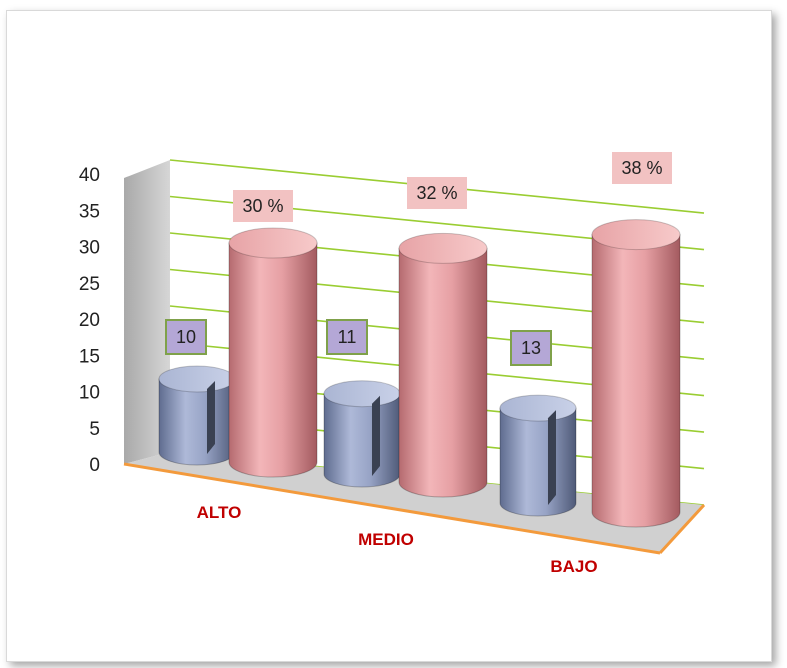  Describe the element at coordinates (89, 356) in the screenshot. I see `y-tick-label: 15` at that location.